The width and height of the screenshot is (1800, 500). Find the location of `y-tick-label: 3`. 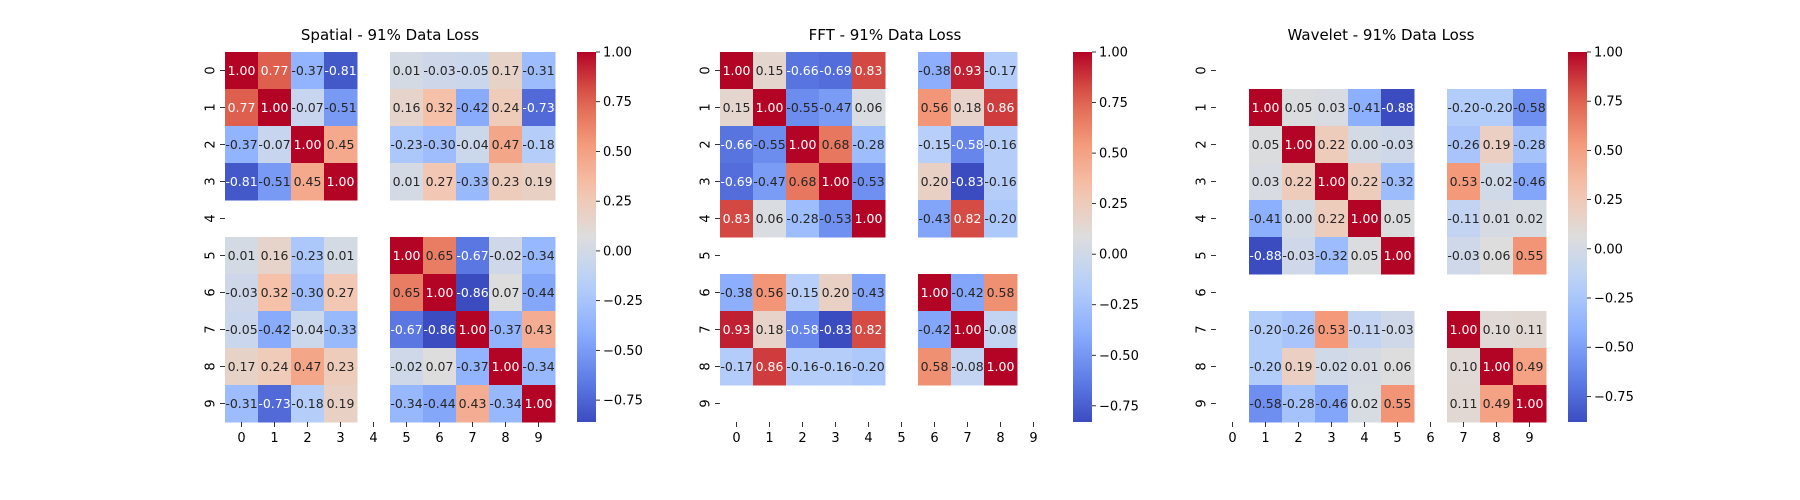

y-tick-label: 3 is located at coordinates (1202, 181).